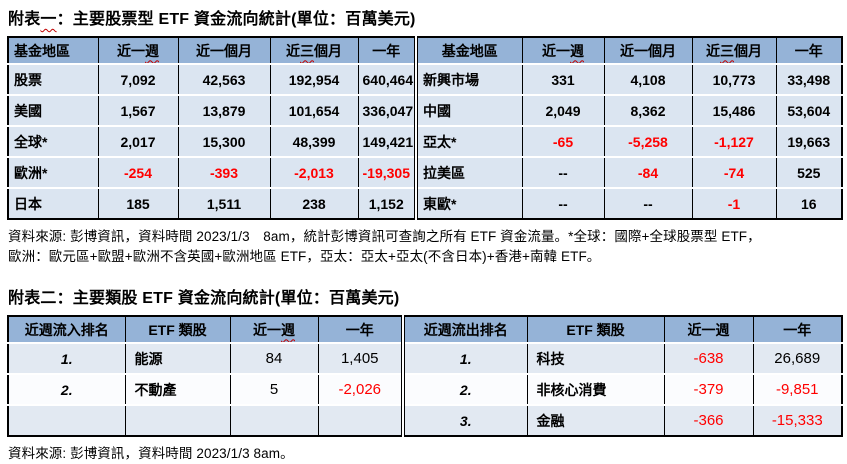 The width and height of the screenshot is (847, 464). Describe the element at coordinates (595, 329) in the screenshot. I see `col-header-sector-right: ETF 類股` at that location.